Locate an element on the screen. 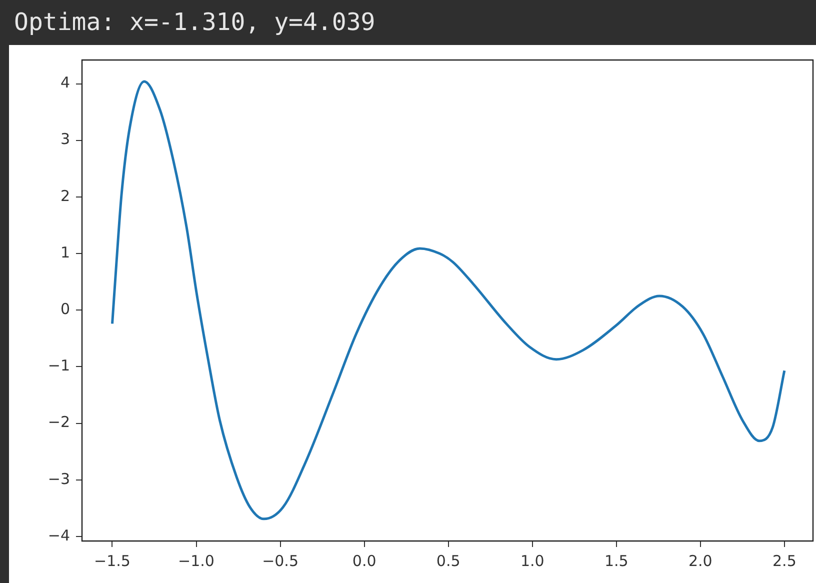 The height and width of the screenshot is (583, 816). chart-title: Optima: x=-1.310, y=4.039 is located at coordinates (195, 22).